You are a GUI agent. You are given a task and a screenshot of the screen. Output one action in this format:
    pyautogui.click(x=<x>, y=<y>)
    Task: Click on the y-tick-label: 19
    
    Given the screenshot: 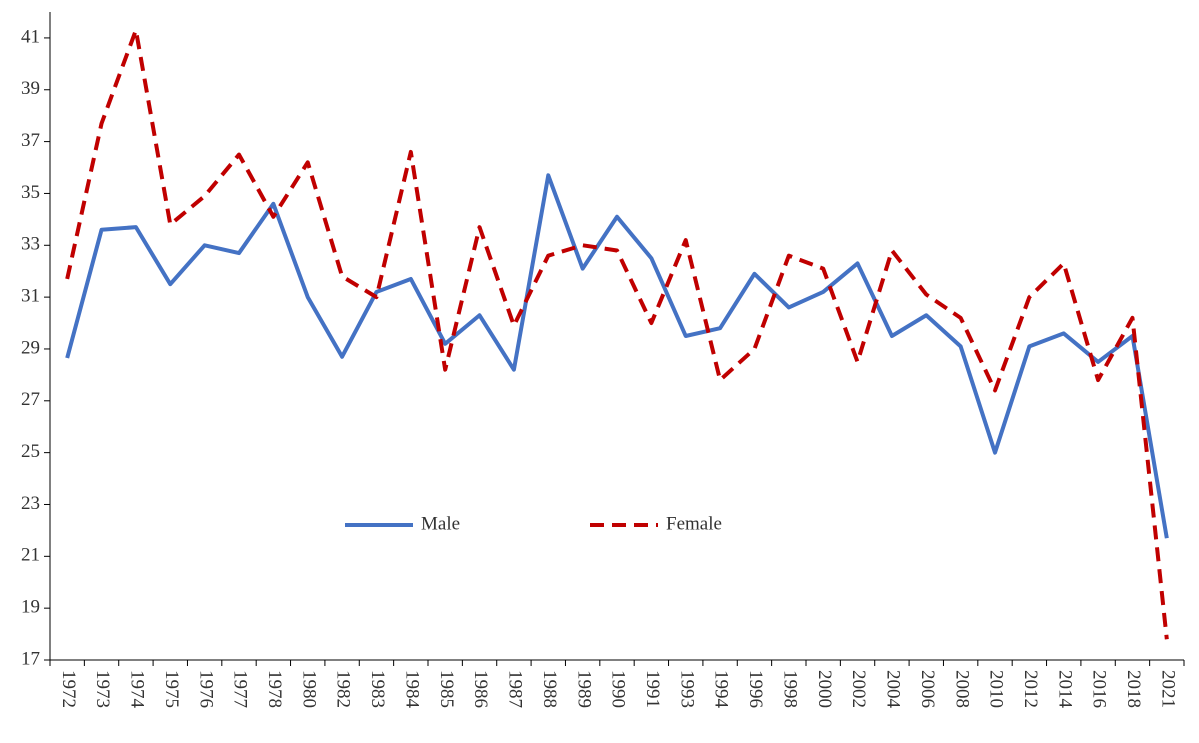 What is the action you would take?
    pyautogui.click(x=30, y=607)
    